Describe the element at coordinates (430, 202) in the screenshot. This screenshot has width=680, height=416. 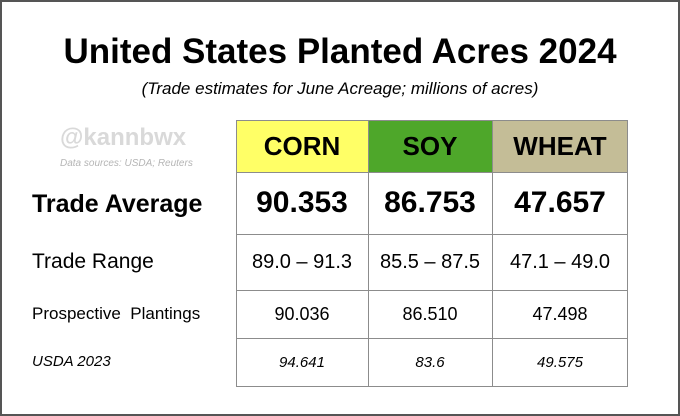
I see `cell-trade-average-soy: 86.753` at that location.